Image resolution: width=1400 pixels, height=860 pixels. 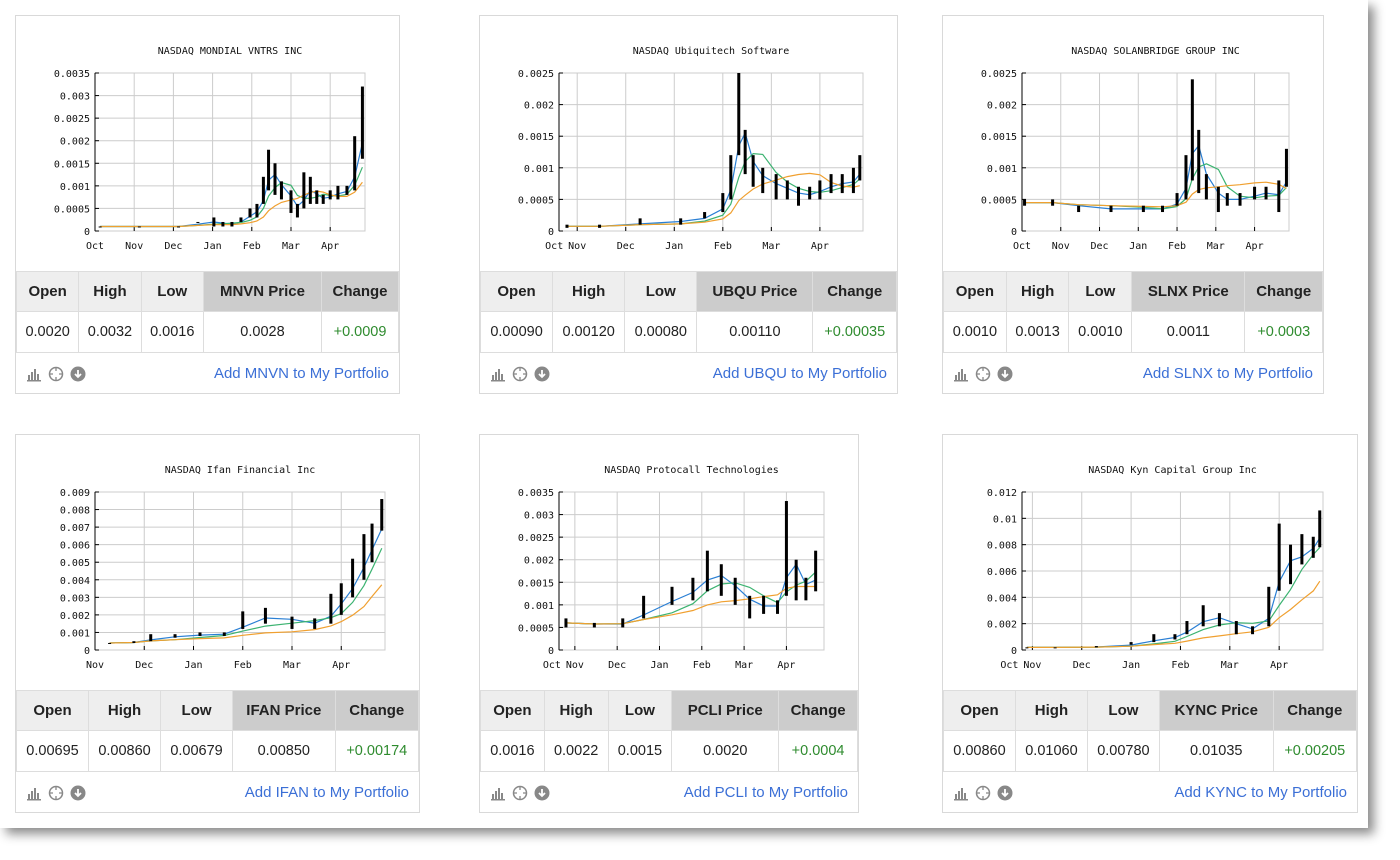 I want to click on x-tick-label: Apr, so click(x=1279, y=665).